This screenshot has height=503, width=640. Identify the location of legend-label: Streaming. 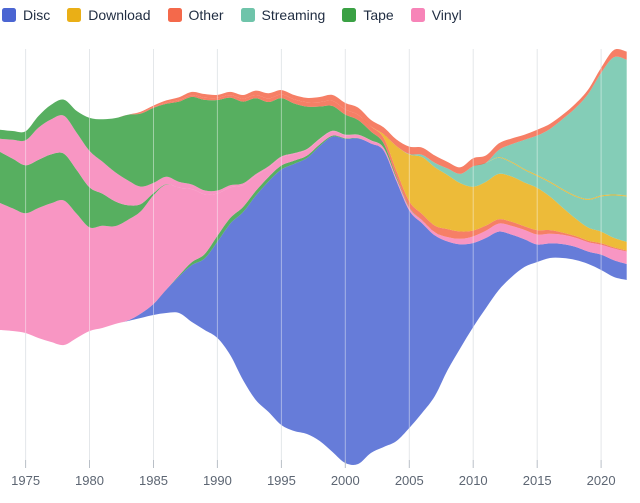
(293, 15).